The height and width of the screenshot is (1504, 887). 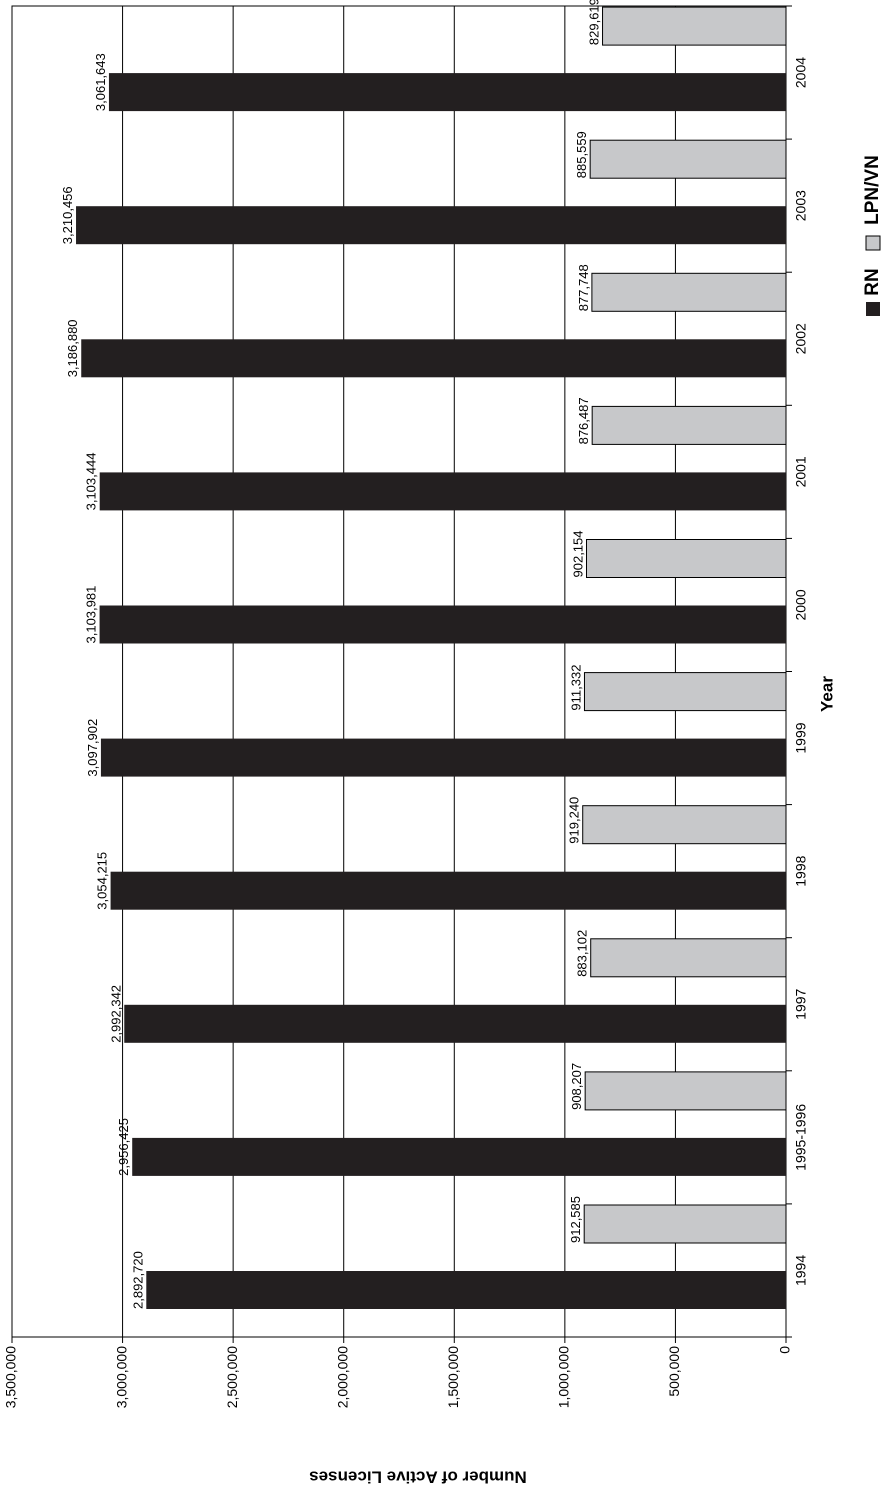 What do you see at coordinates (564, 1377) in the screenshot?
I see `value-tick-label: 1,000,000` at bounding box center [564, 1377].